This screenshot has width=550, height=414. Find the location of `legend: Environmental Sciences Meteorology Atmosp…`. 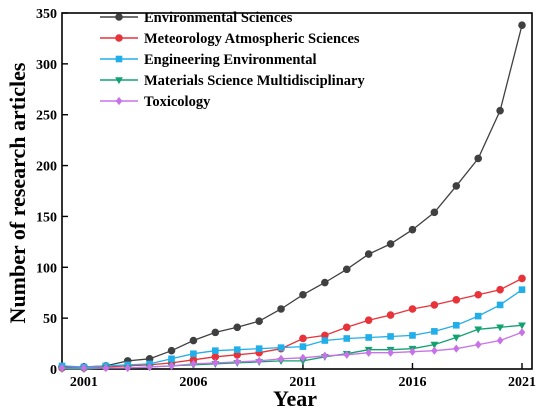

legend: Environmental Sciences Meteorology Atmosp… is located at coordinates (232, 60).